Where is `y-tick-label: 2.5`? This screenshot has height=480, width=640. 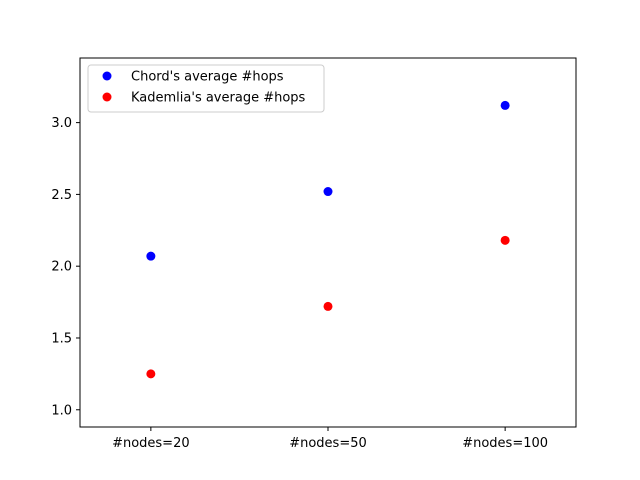 y-tick-label: 2.5 is located at coordinates (61, 195).